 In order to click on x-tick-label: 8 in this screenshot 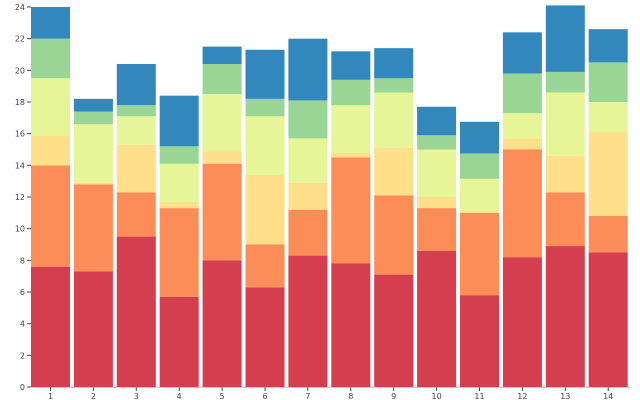, I will do `click(350, 396)`.